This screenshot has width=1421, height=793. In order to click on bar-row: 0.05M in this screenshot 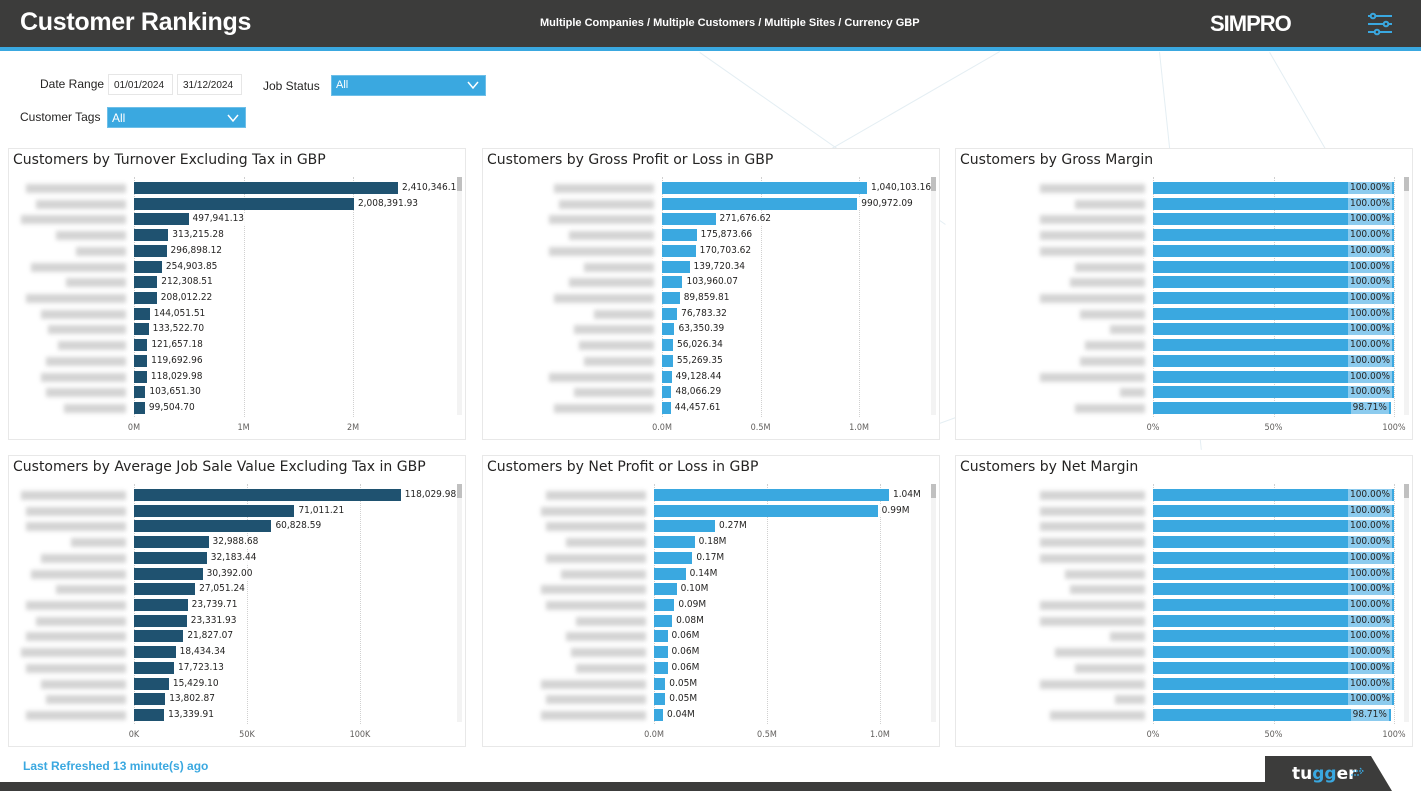, I will do `click(711, 699)`.